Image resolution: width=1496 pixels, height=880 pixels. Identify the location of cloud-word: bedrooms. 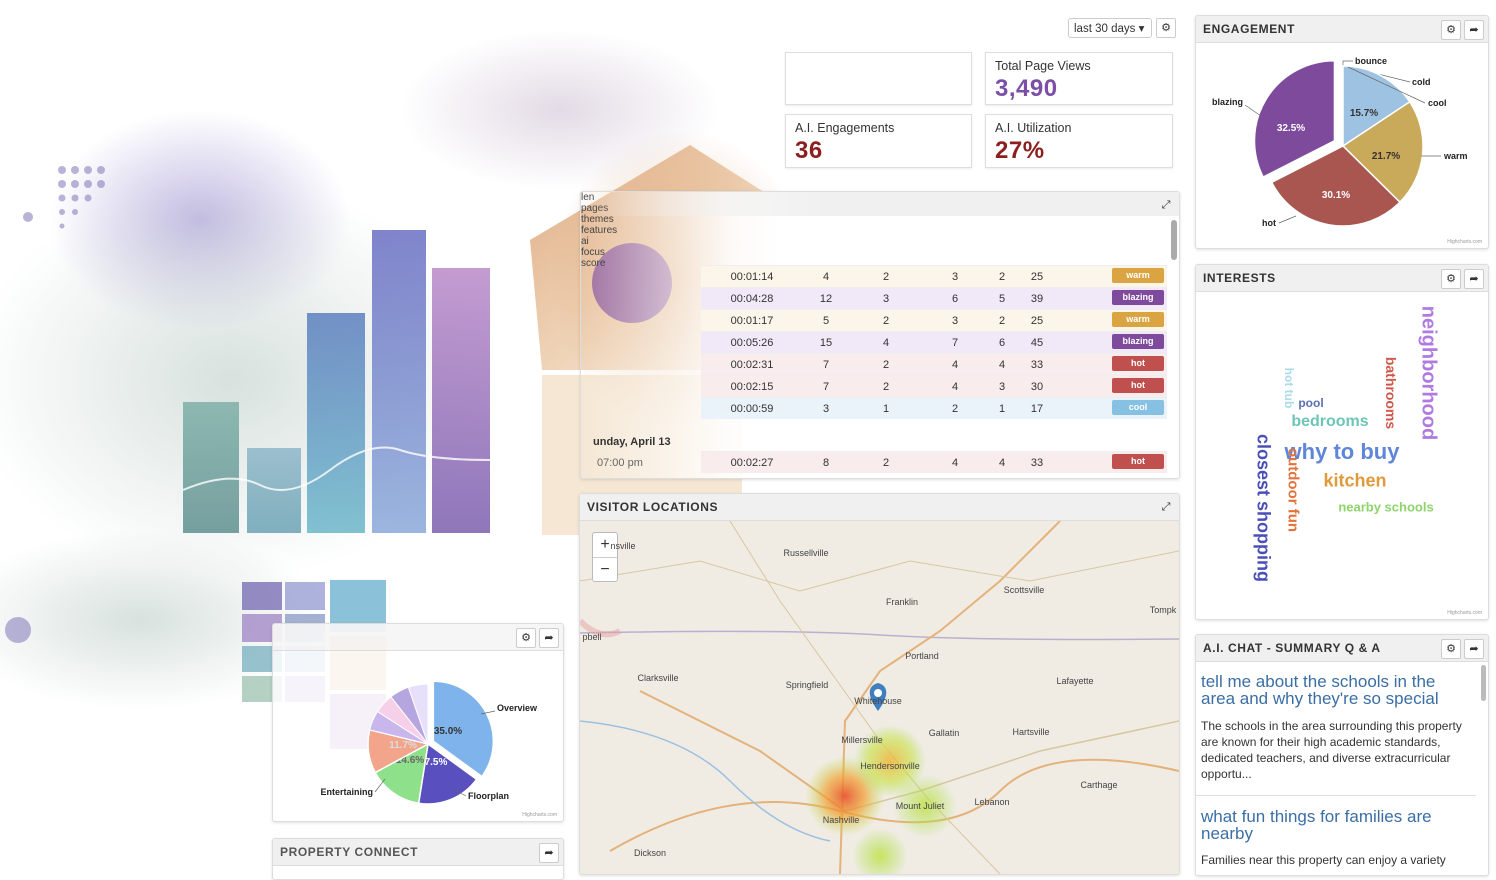
(1330, 421).